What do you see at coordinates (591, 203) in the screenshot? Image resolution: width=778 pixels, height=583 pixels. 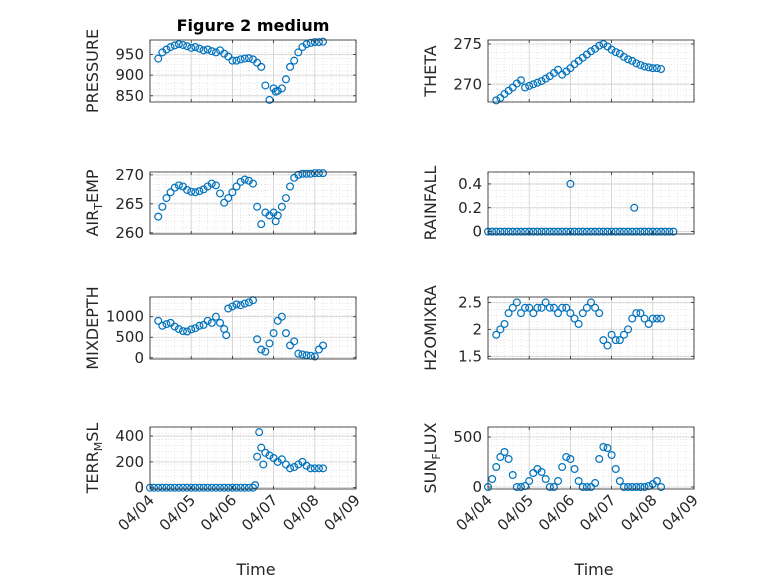 I see `major-grid` at bounding box center [591, 203].